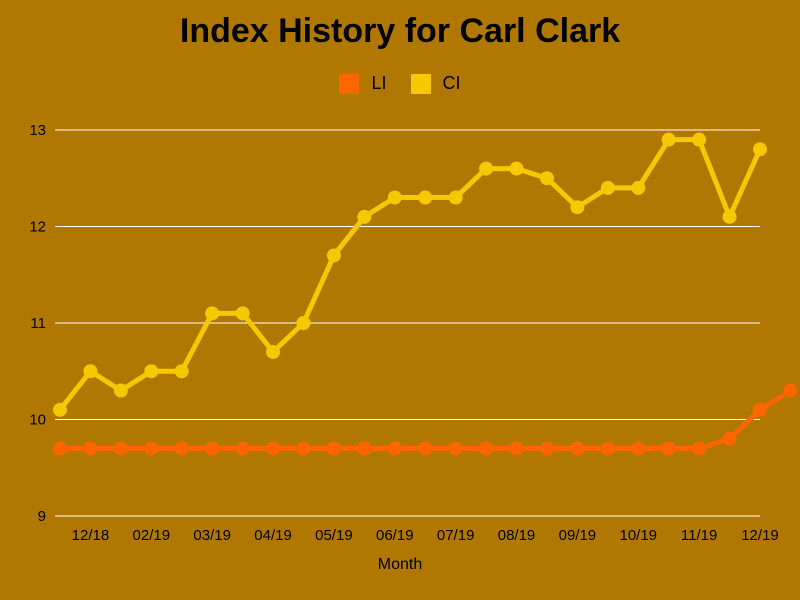 Image resolution: width=800 pixels, height=600 pixels. I want to click on x-tick-label: 08/19, so click(517, 535).